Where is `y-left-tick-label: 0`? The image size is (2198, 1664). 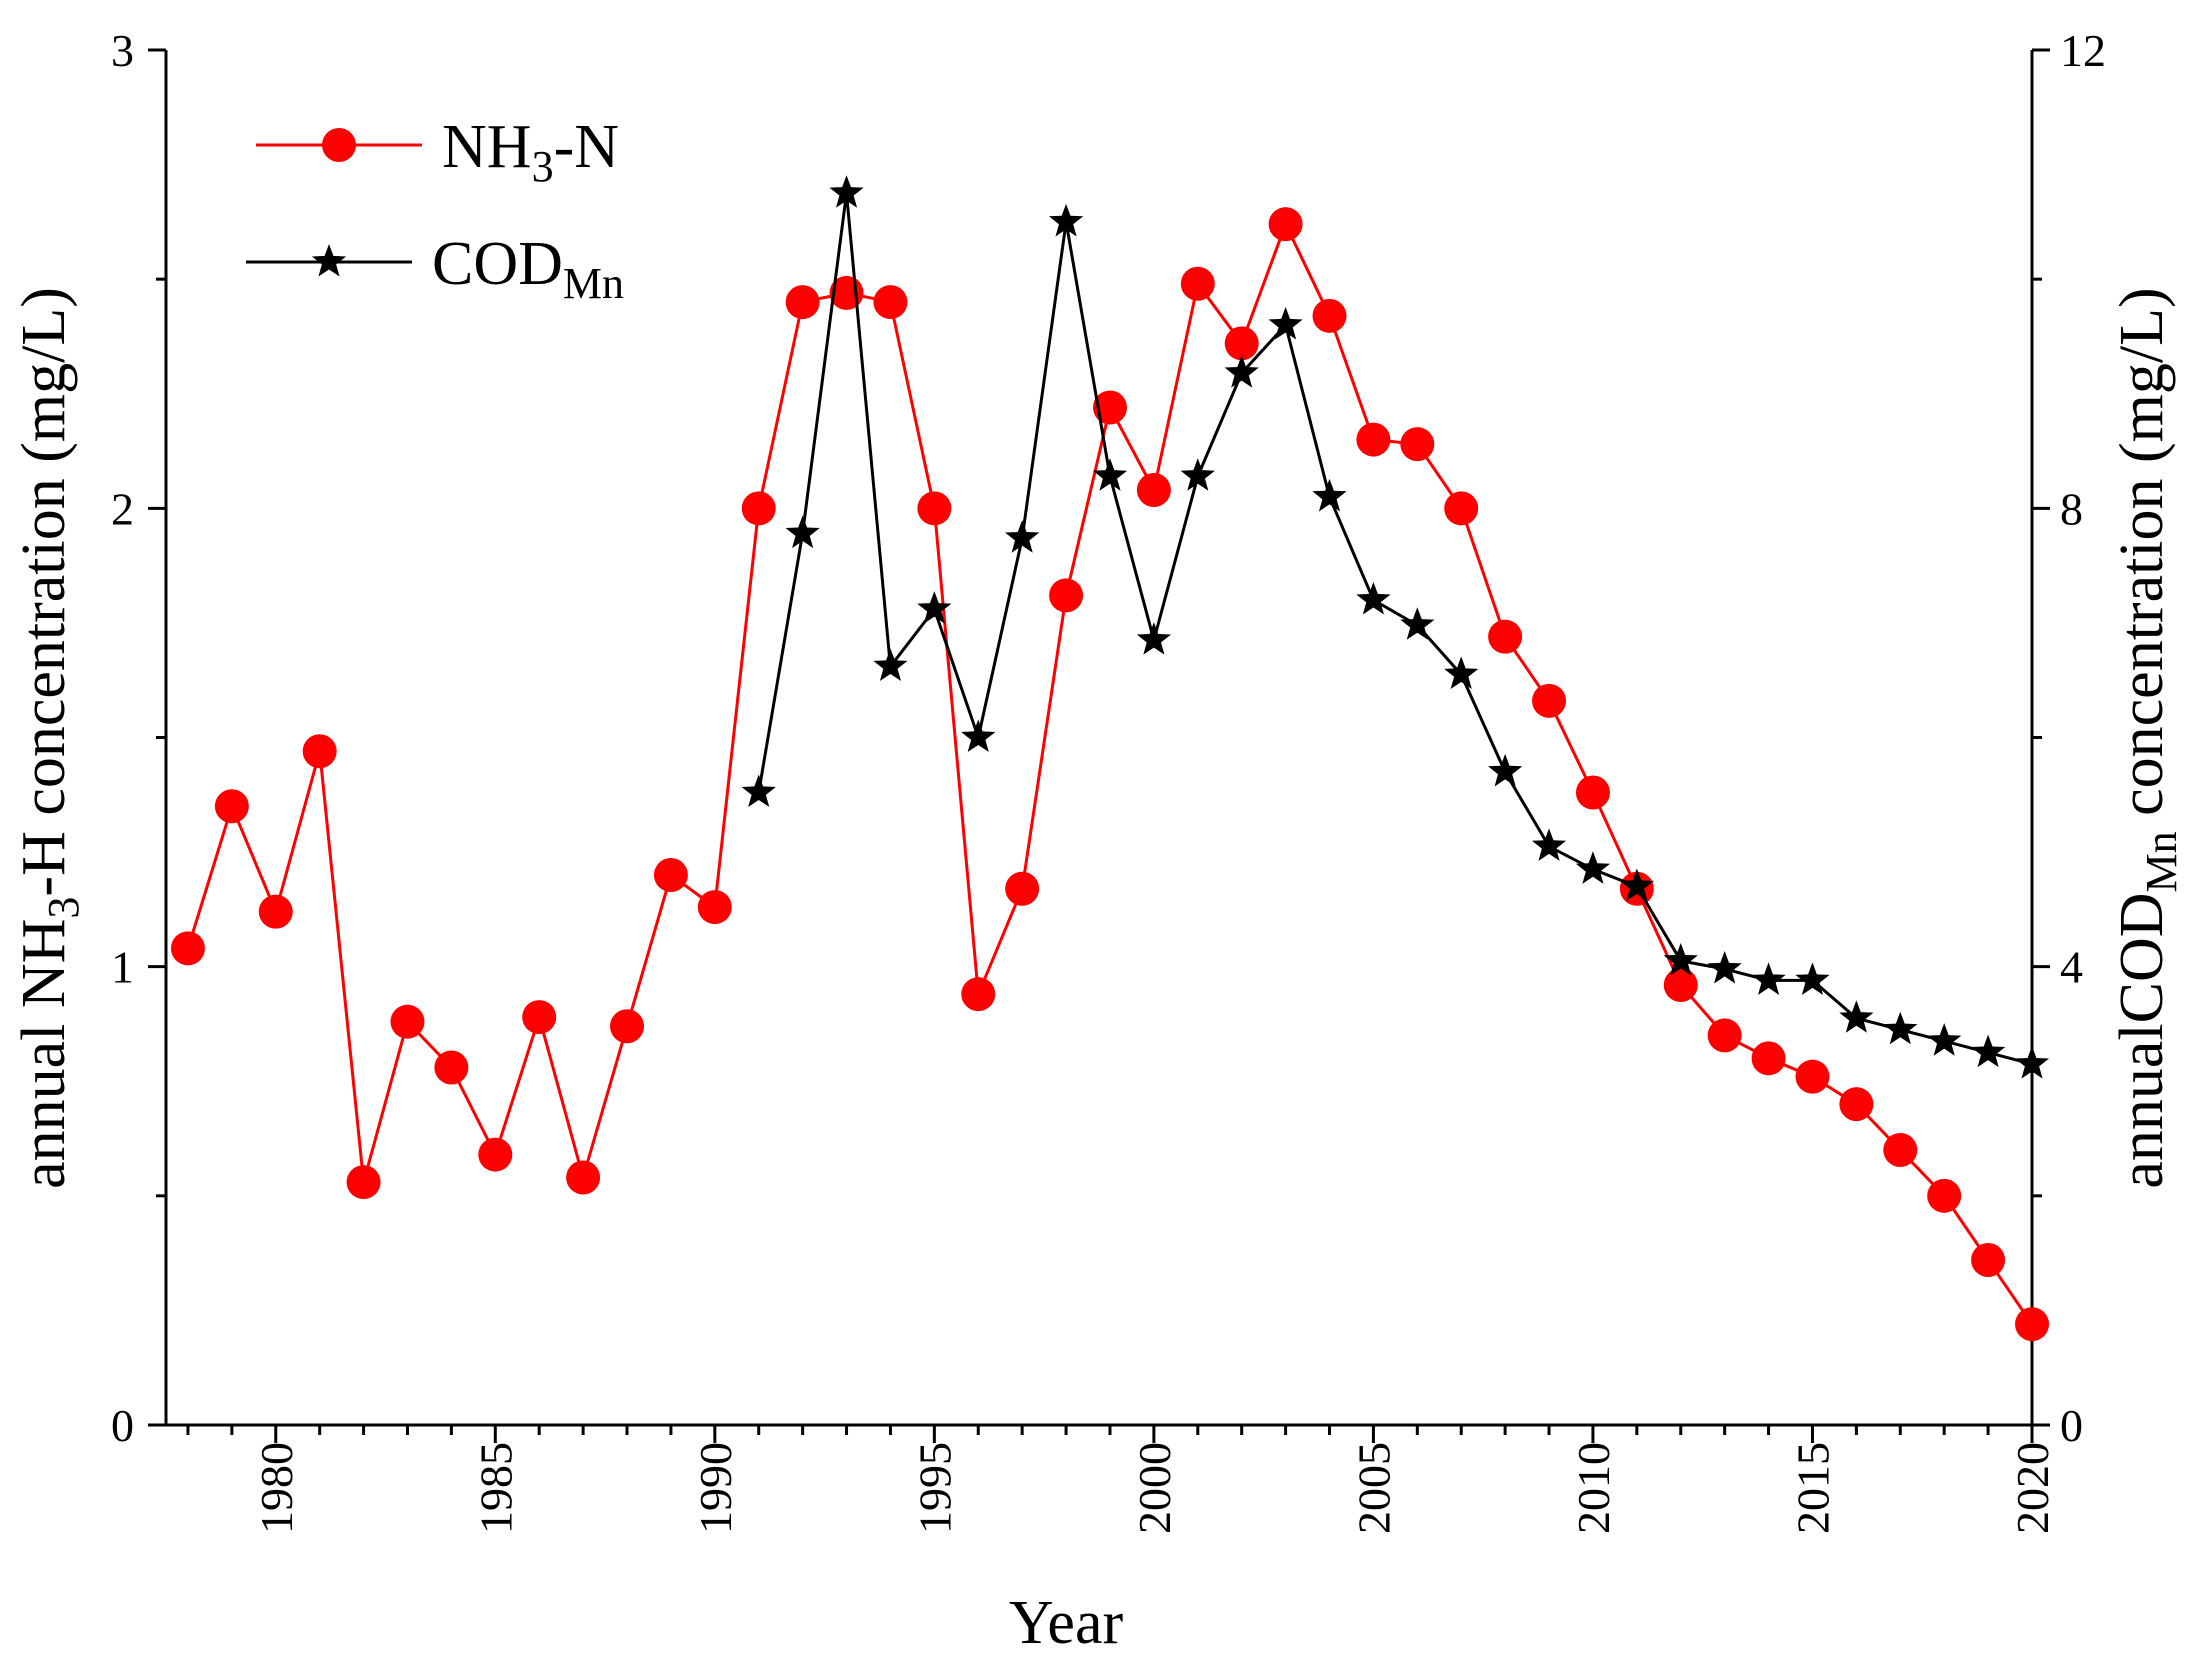 y-left-tick-label: 0 is located at coordinates (122, 1425).